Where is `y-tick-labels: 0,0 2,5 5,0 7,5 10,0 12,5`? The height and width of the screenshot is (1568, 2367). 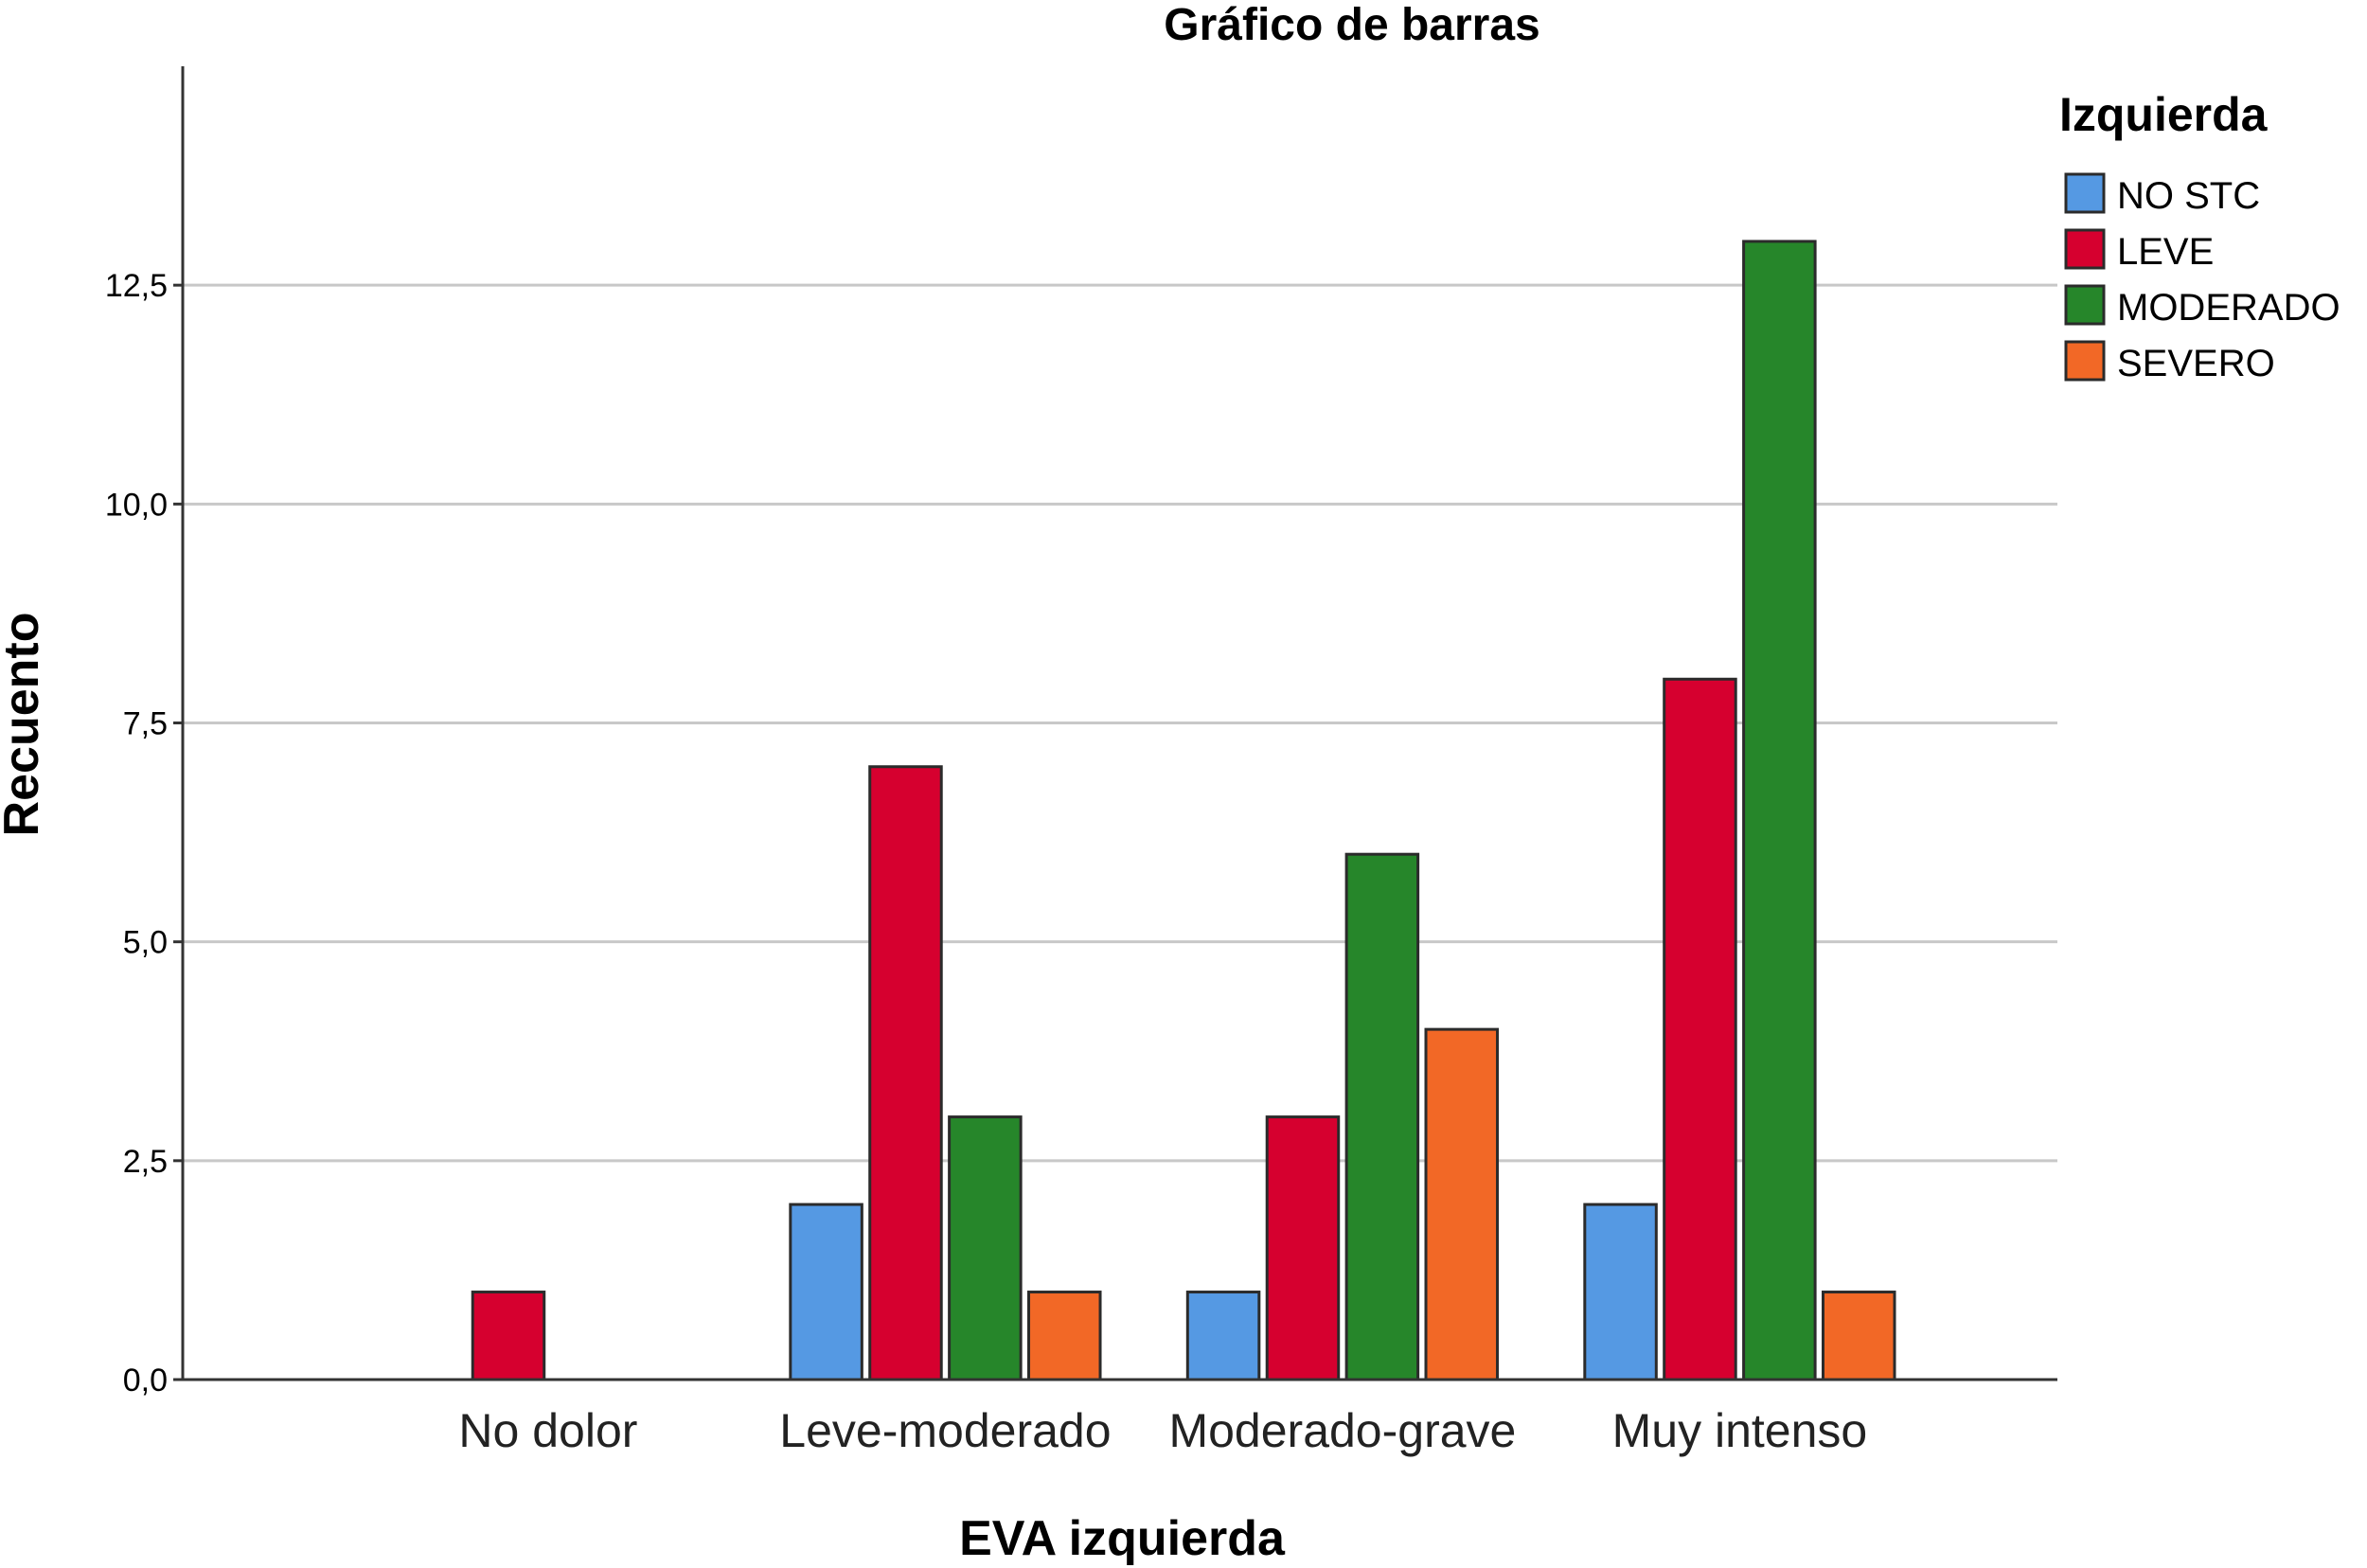
y-tick-labels: 0,0 2,5 5,0 7,5 10,0 12,5 is located at coordinates (136, 833).